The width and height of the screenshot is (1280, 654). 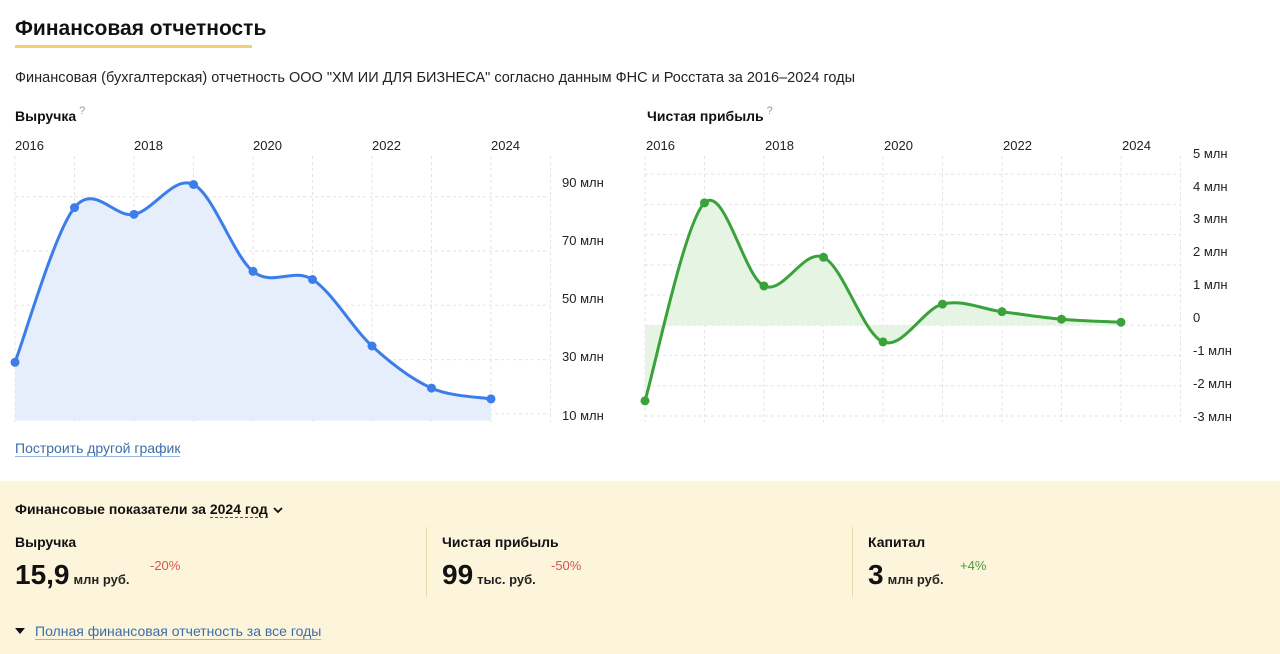 I want to click on year-select-label: 2024 год, so click(x=238, y=509).